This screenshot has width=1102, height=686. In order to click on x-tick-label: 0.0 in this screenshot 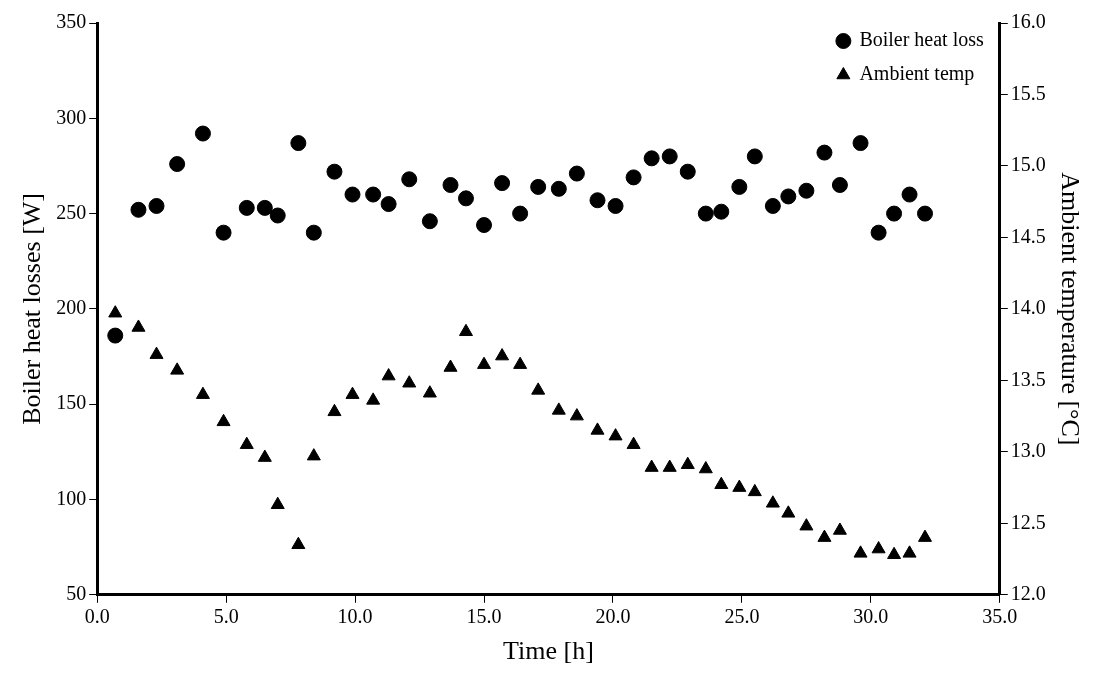, I will do `click(97, 616)`.